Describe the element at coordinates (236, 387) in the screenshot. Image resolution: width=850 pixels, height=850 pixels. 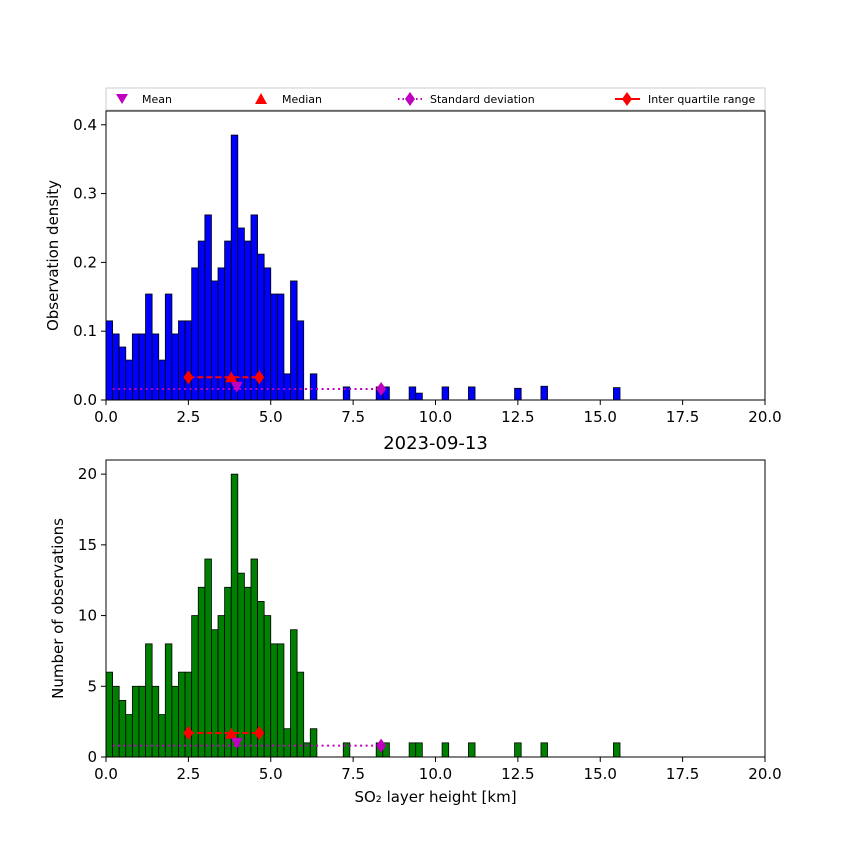
I see `mean-marker` at that location.